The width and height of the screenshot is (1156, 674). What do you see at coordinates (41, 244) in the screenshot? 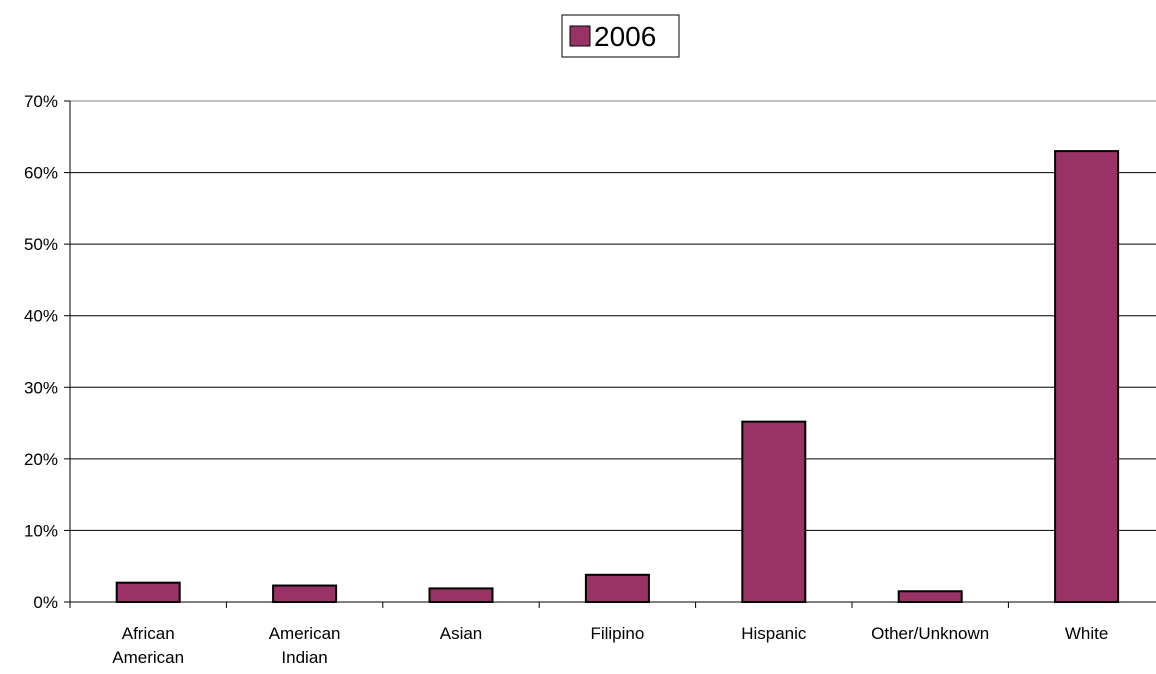
I see `y-tick-label: 50%` at bounding box center [41, 244].